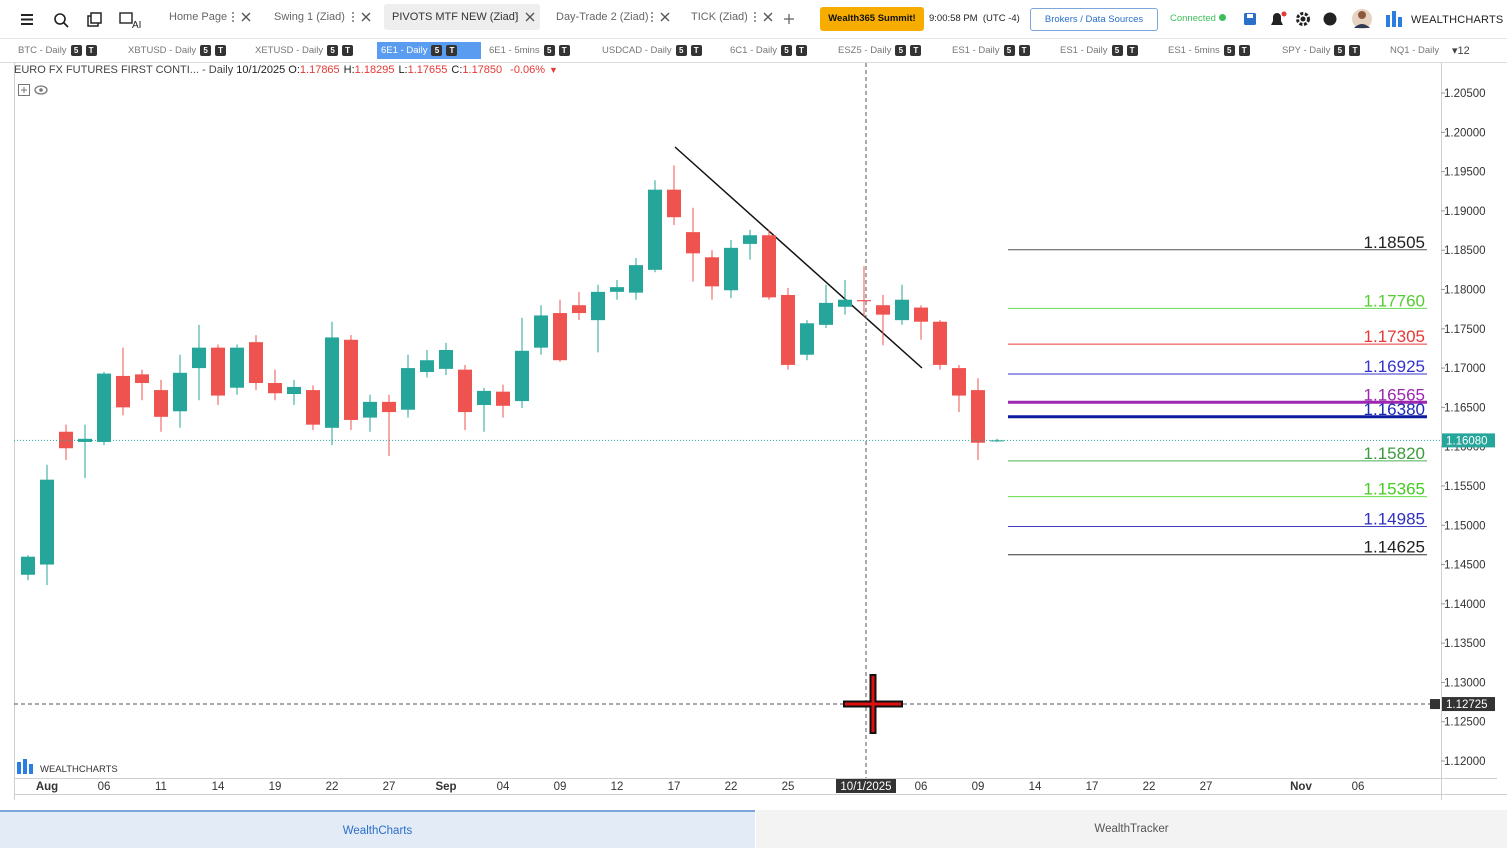  Describe the element at coordinates (309, 17) in the screenshot. I see `tab-label: Swing 1 (Ziad)` at that location.